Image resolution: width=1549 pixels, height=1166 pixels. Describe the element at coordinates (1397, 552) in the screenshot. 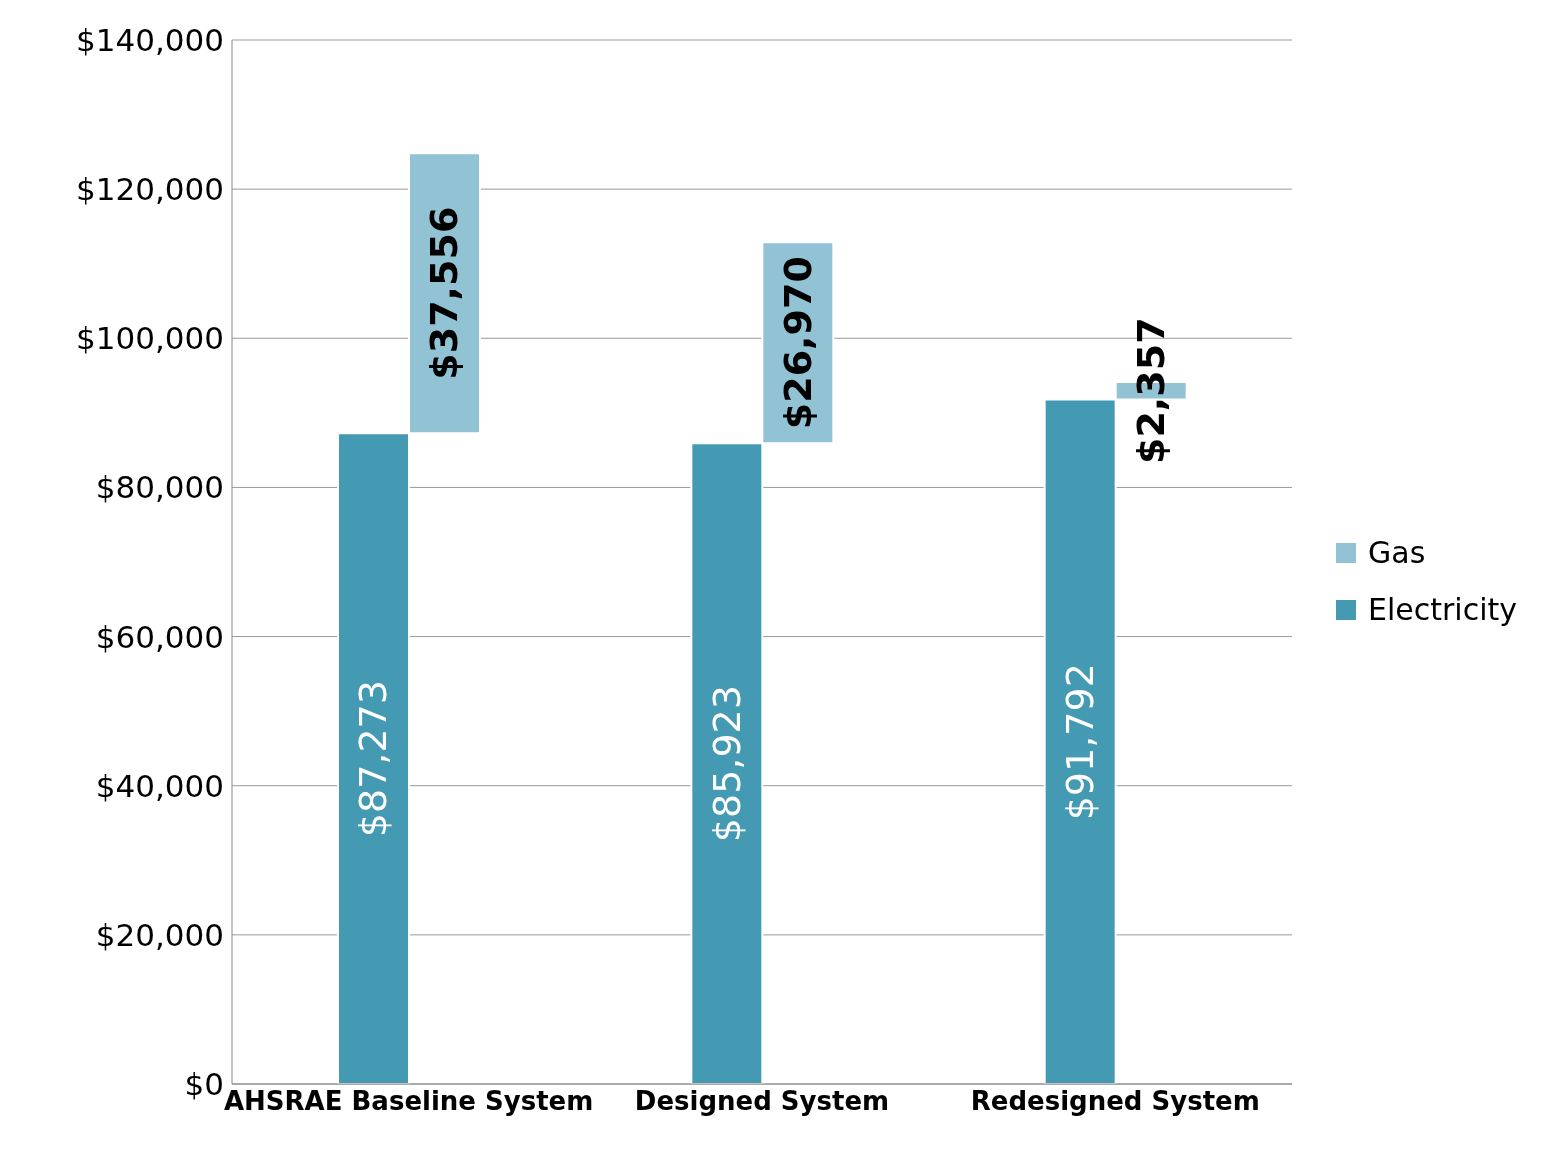

I see `legend-label: Gas` at that location.